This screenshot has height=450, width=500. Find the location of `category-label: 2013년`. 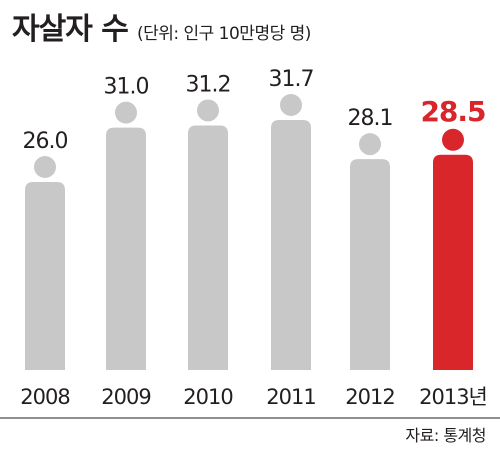

category-label: 2013년 is located at coordinates (453, 397).